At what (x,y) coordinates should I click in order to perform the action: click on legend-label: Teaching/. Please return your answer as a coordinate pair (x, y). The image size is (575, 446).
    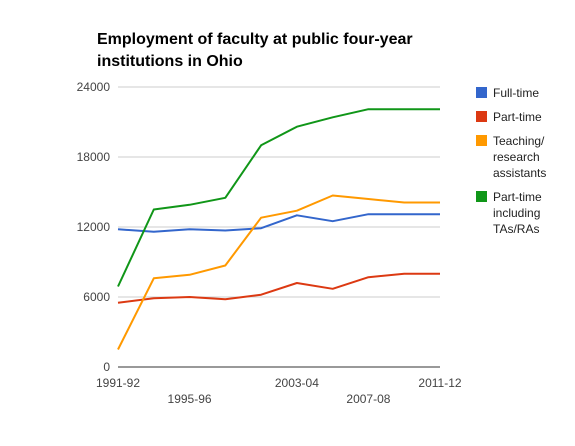
    Looking at the image, I should click on (519, 141).